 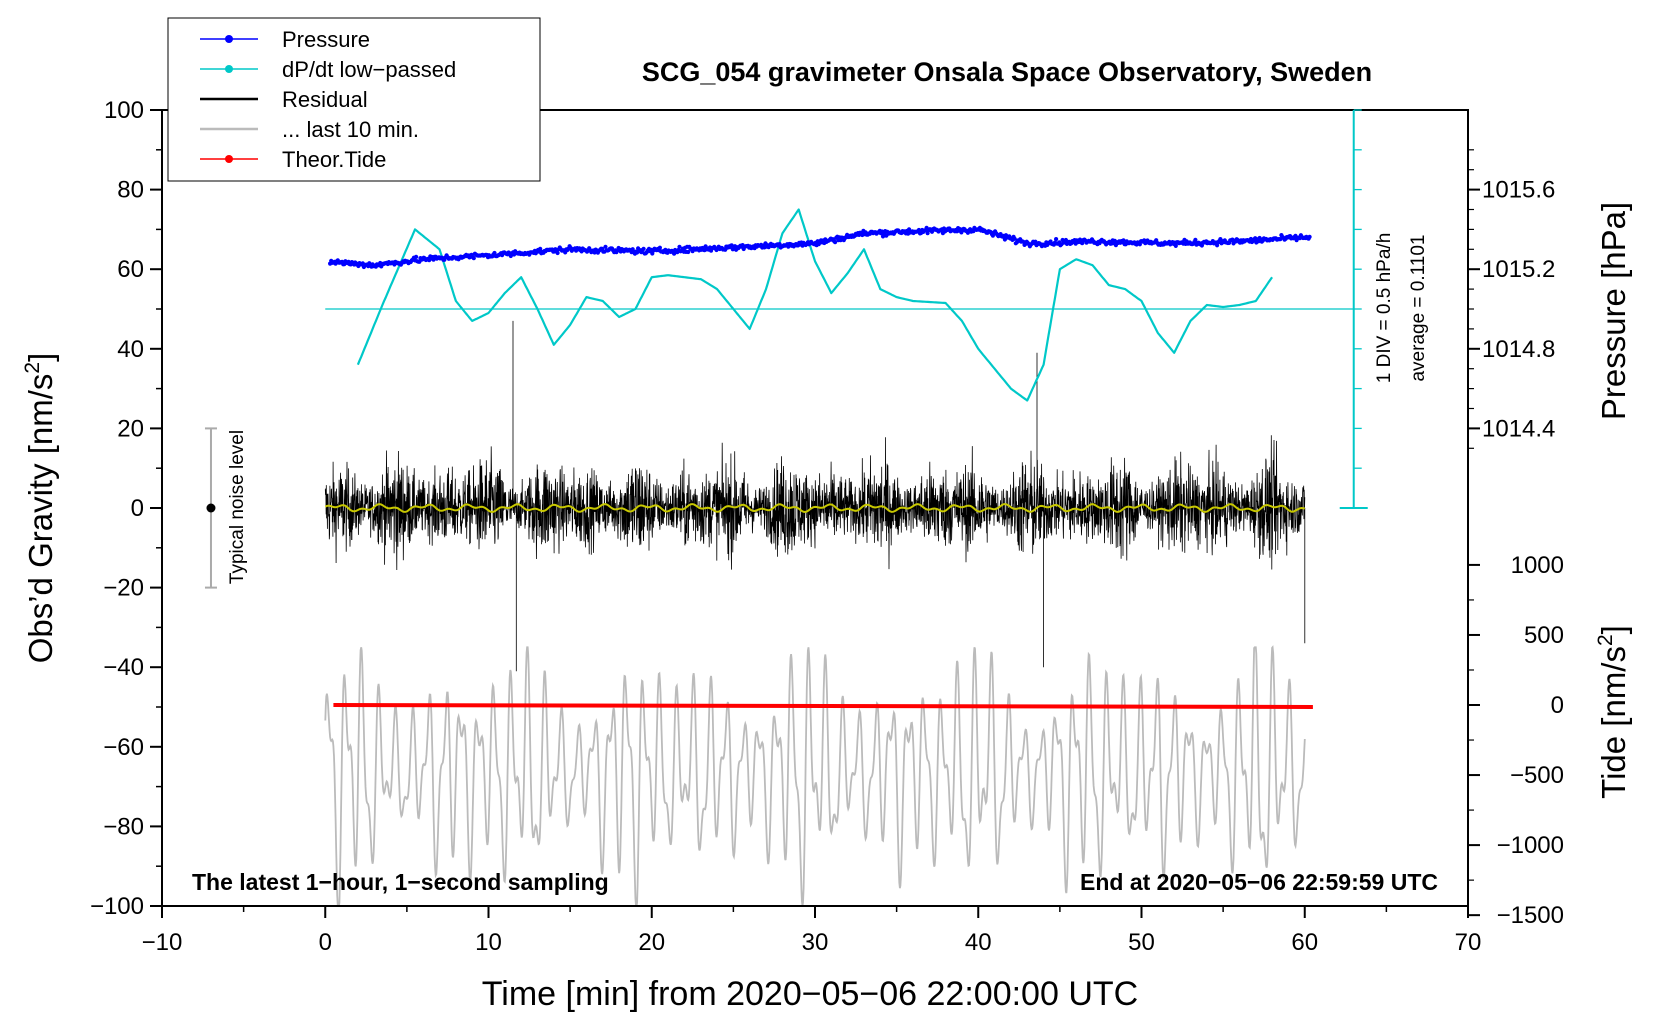 What do you see at coordinates (1511, 299) in the screenshot?
I see `y-axis-pressure: 1014.4 1014.8 1015.2 1015.6` at bounding box center [1511, 299].